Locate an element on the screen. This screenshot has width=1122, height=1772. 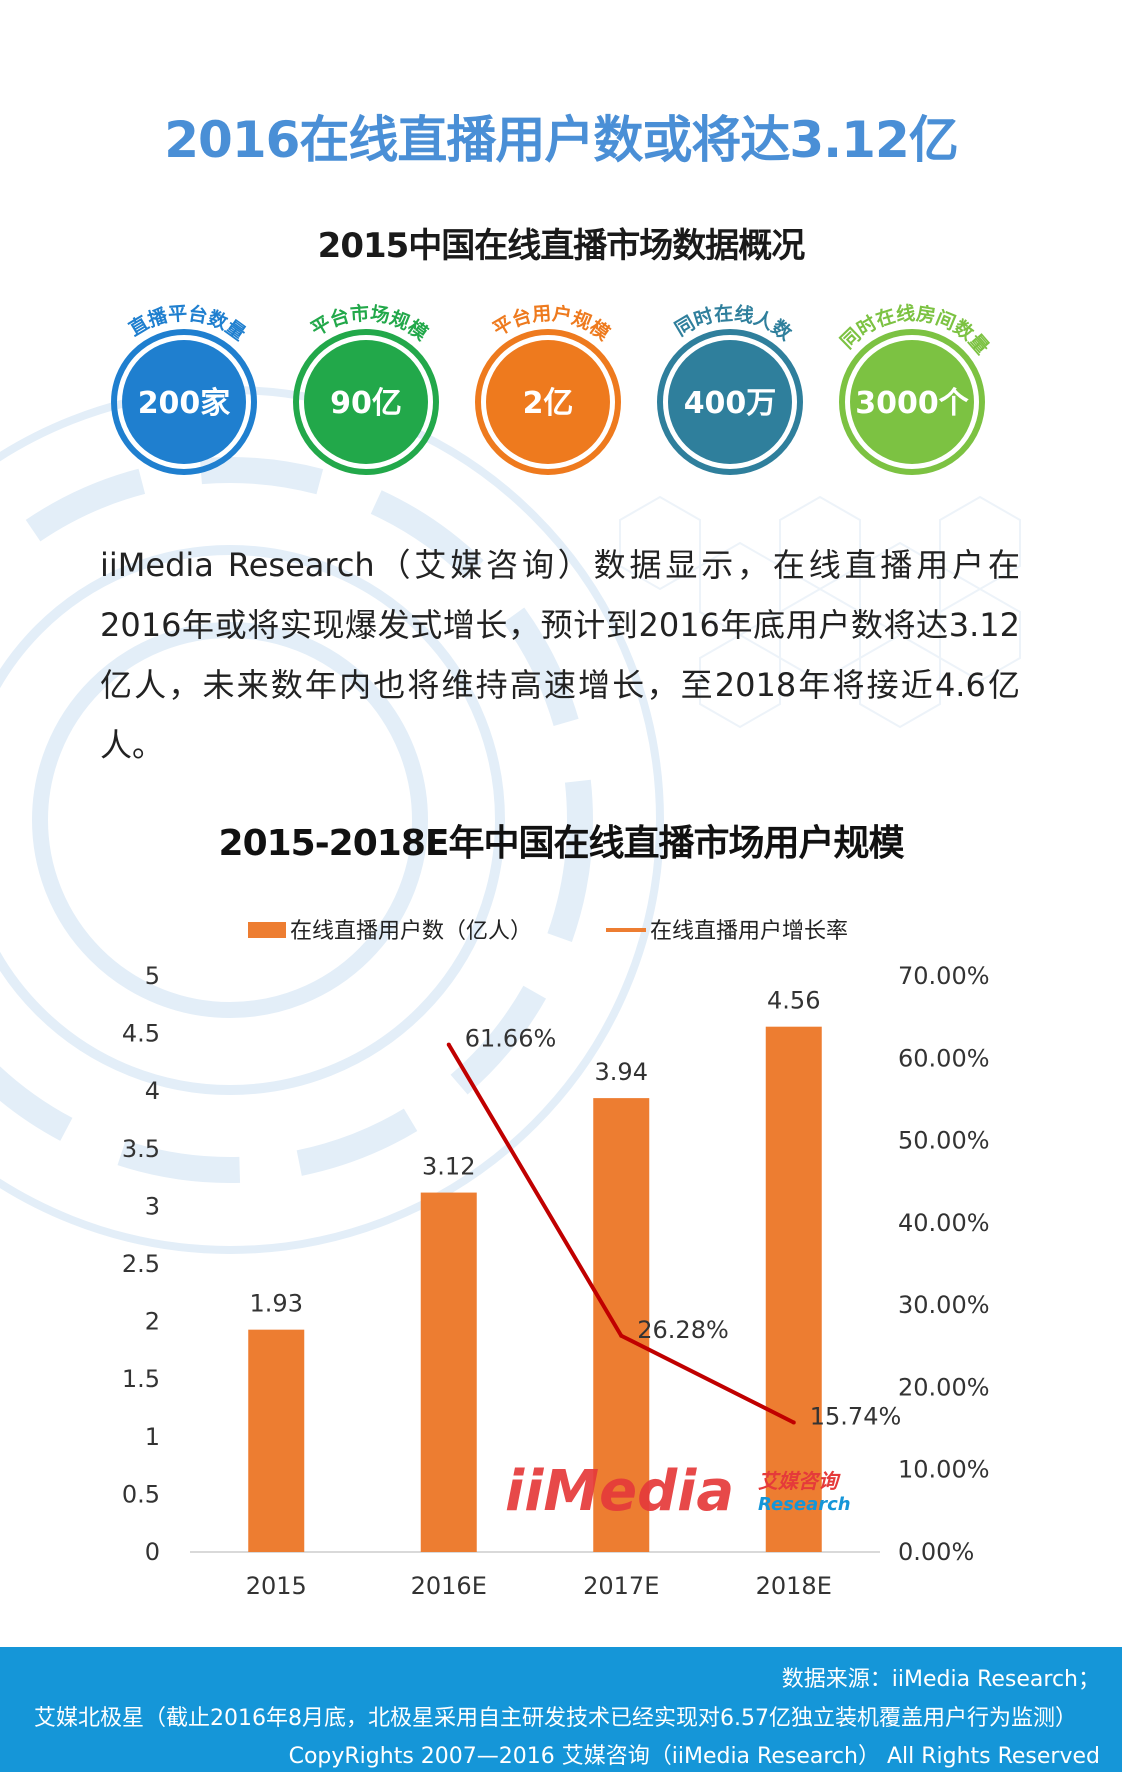
bar-value-label: 1.93 is located at coordinates (276, 1304).